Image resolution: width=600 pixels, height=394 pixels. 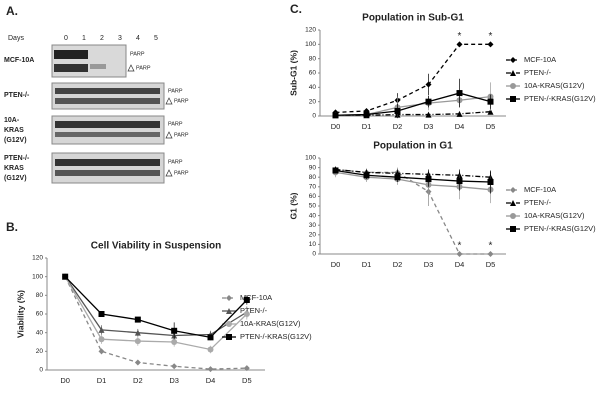 I want to click on chart-title: Cell Viability in Suspension, so click(x=156, y=246).